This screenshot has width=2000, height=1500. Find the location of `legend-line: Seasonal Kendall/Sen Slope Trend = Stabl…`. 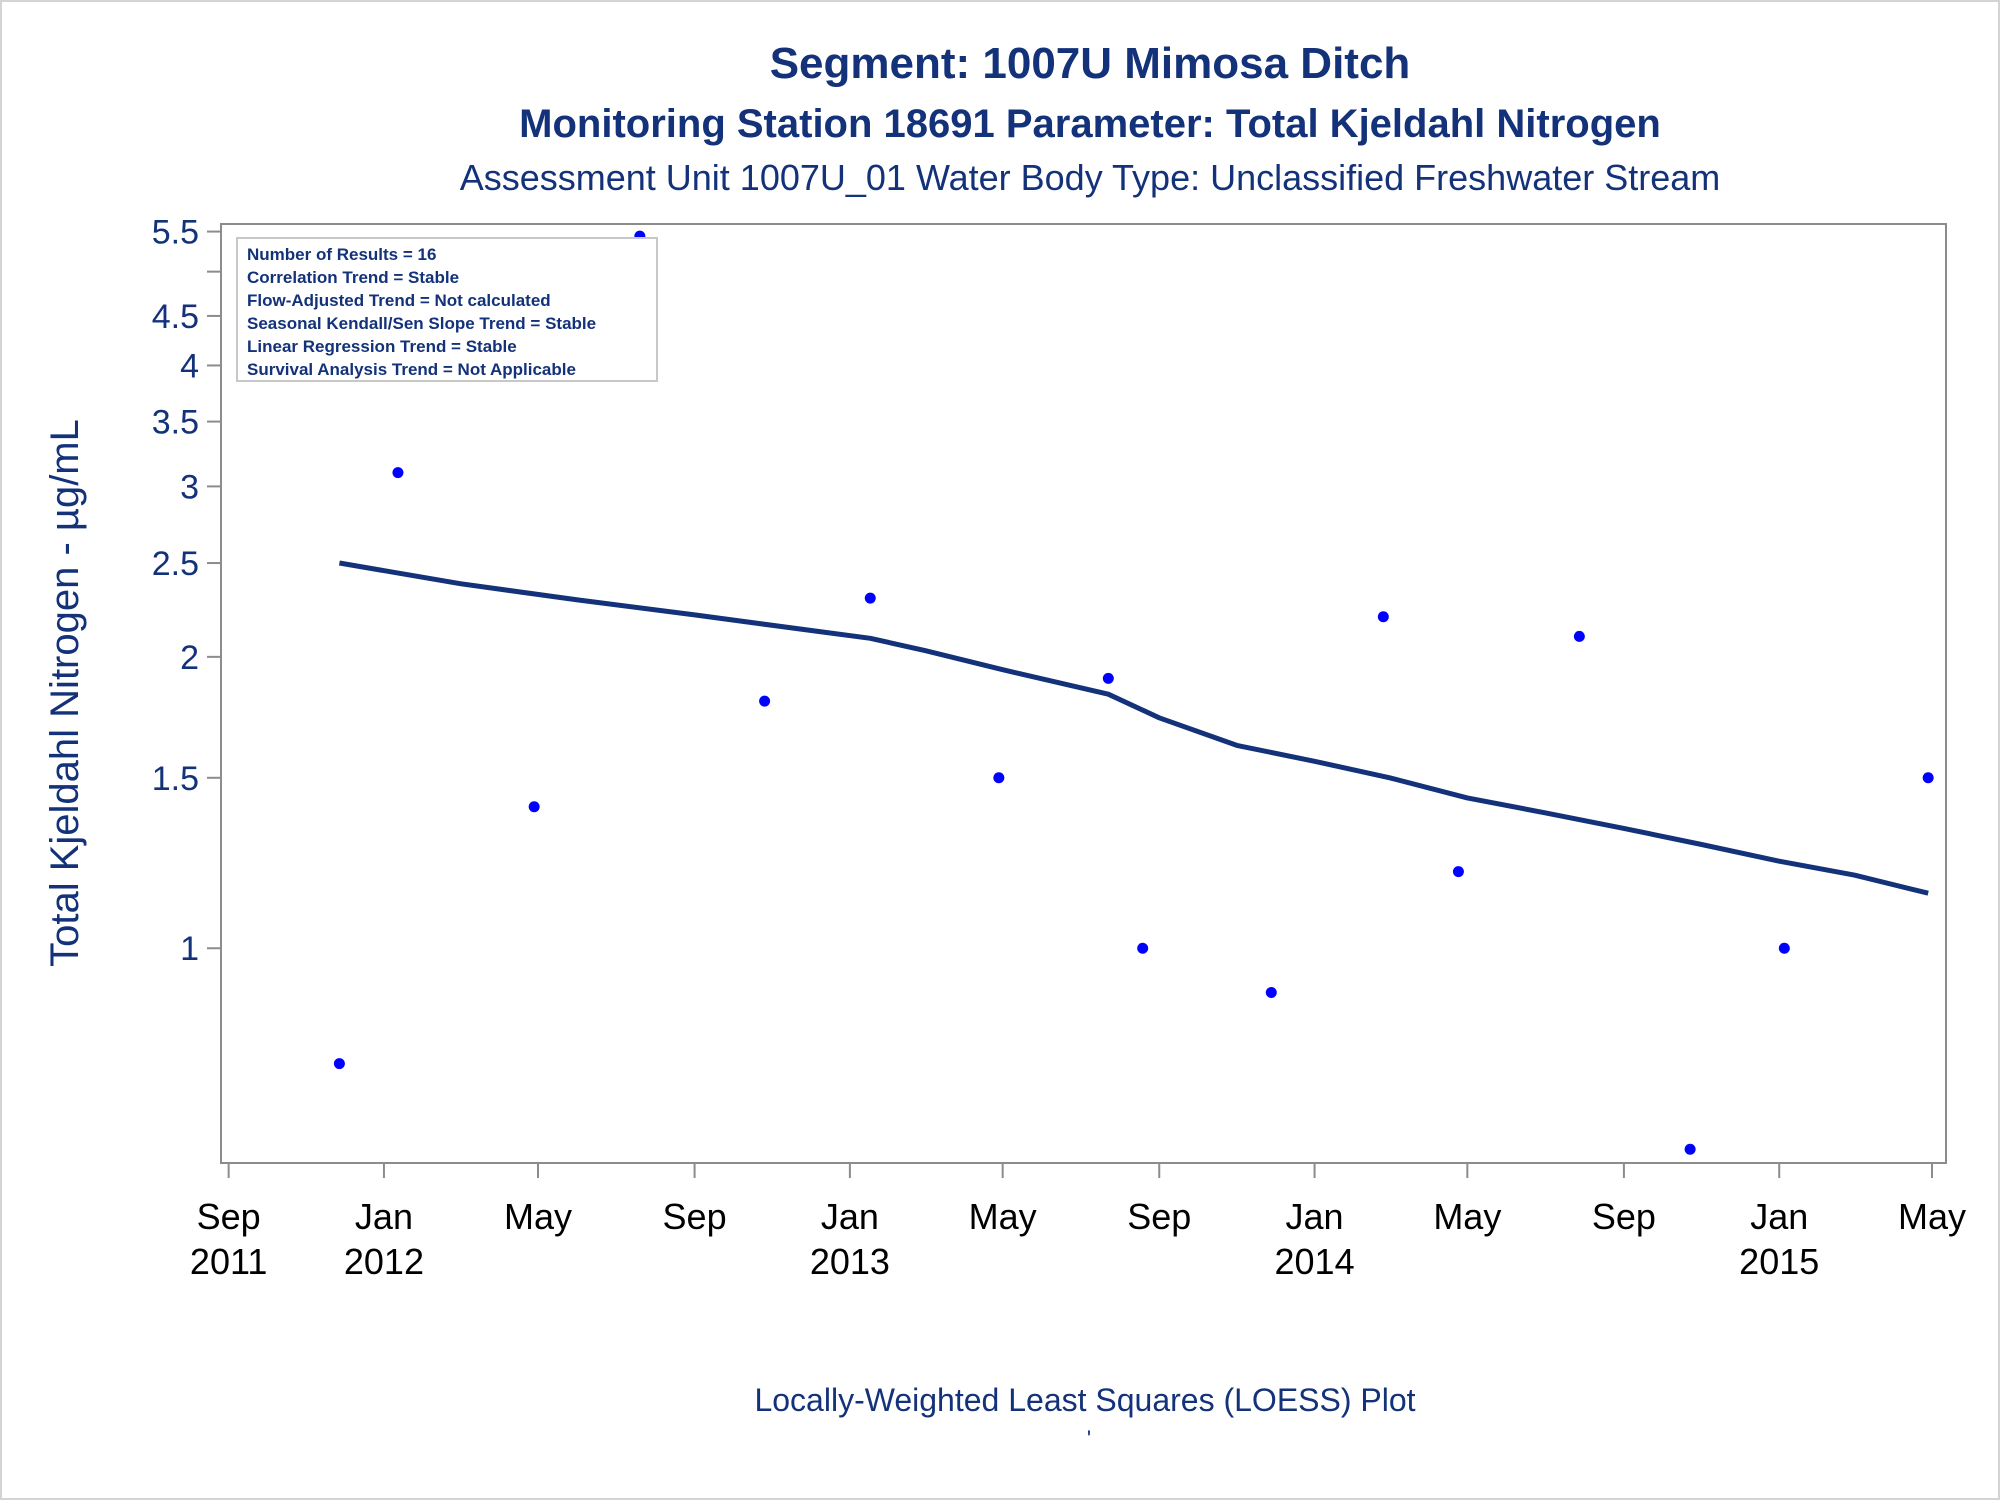

legend-line: Seasonal Kendall/Sen Slope Trend = Stabl… is located at coordinates (421, 323).